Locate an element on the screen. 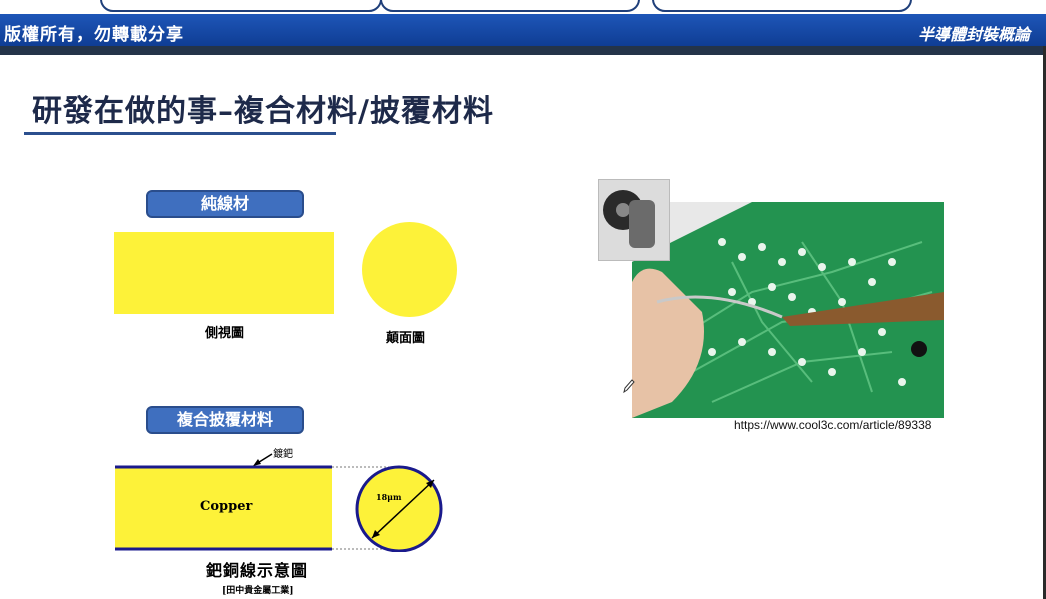  window-edge is located at coordinates (1044, 322).